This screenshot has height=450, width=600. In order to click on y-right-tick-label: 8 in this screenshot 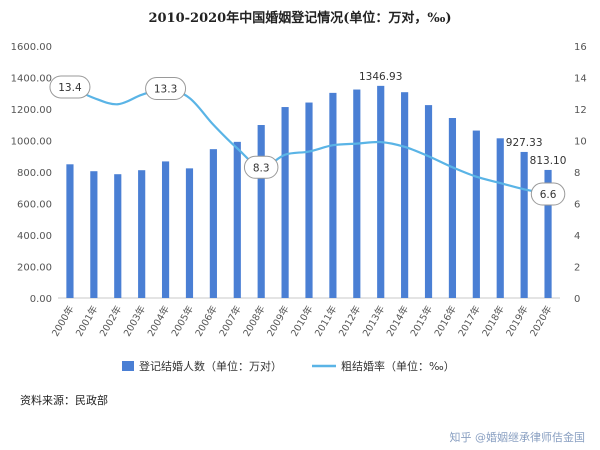, I will do `click(577, 173)`.